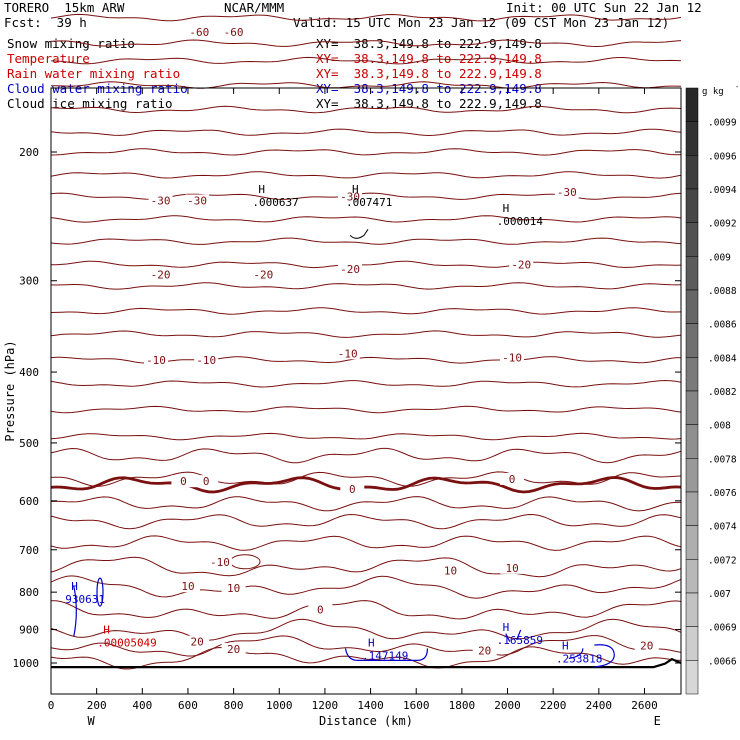  What do you see at coordinates (234, 705) in the screenshot?
I see `x-tick-label: 800` at bounding box center [234, 705].